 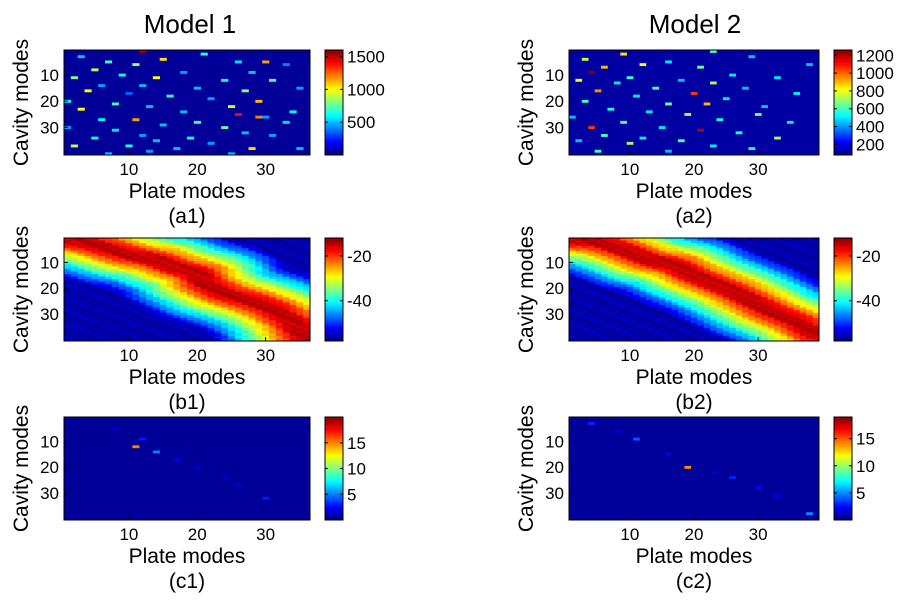 What do you see at coordinates (128, 169) in the screenshot?
I see `x-tick-label: 10` at bounding box center [128, 169].